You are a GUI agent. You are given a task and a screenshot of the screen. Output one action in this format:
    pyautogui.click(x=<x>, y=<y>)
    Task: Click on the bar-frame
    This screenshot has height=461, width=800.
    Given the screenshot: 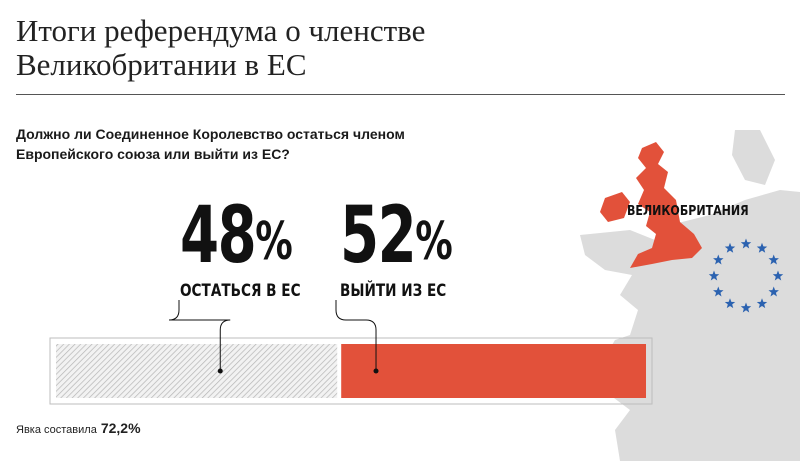 What is the action you would take?
    pyautogui.click(x=351, y=371)
    